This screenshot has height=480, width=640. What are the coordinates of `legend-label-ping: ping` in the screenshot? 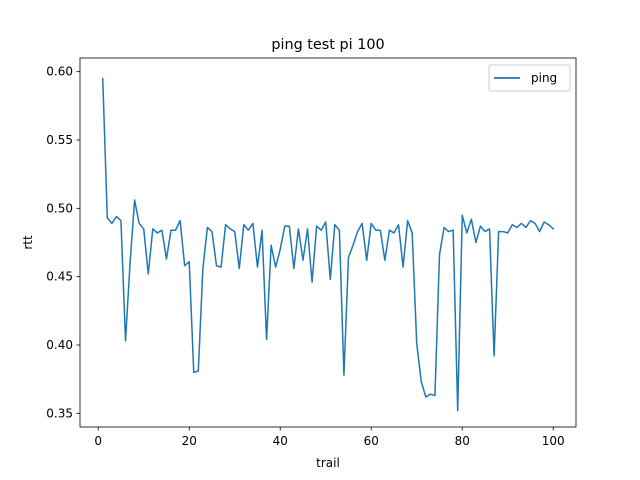 It's located at (544, 78).